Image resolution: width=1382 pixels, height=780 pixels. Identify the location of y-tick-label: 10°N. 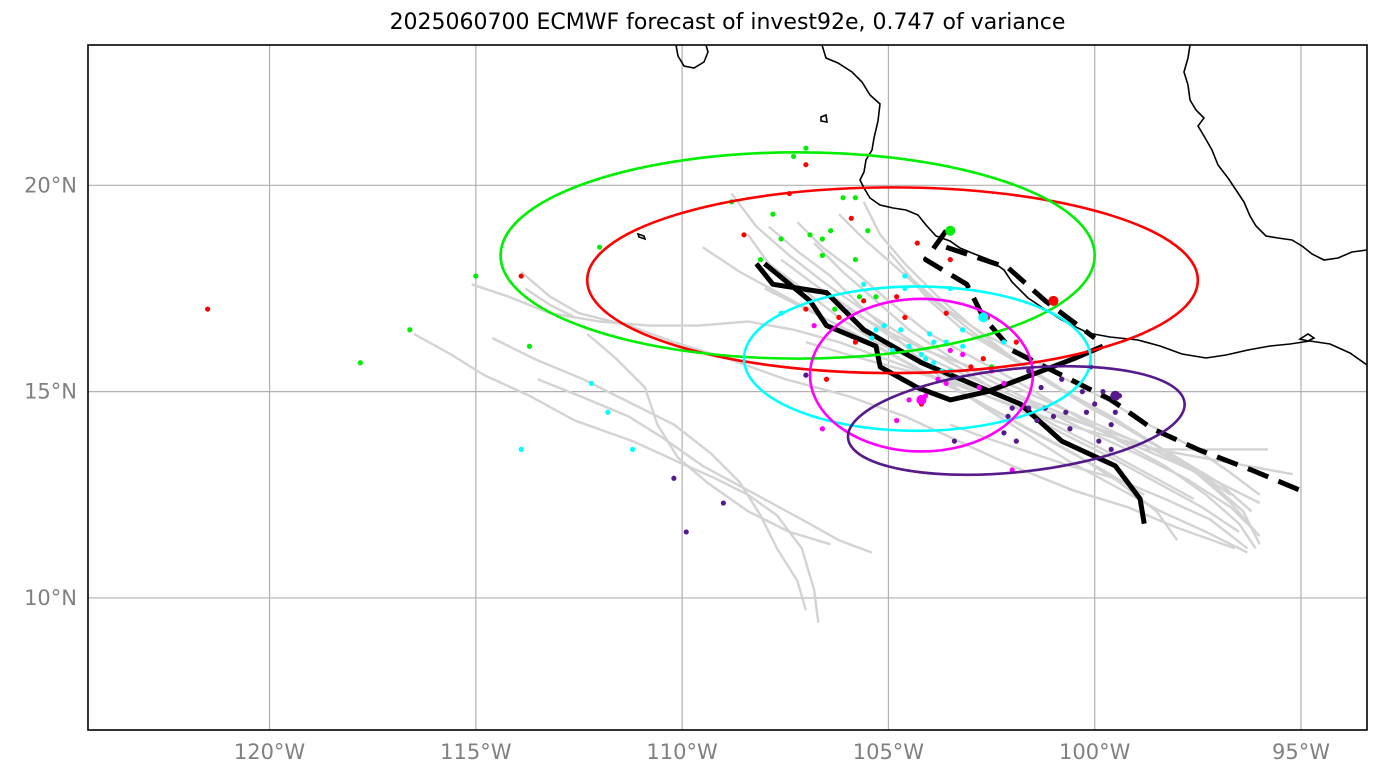
(50, 598).